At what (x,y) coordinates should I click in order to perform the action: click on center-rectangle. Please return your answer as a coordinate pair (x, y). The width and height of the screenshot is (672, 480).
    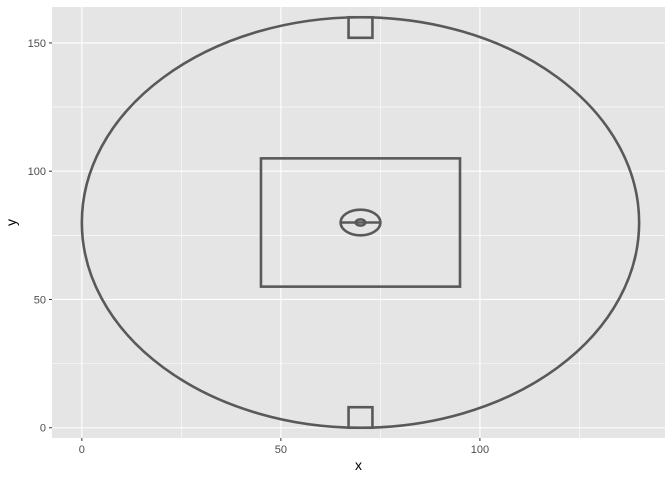
    Looking at the image, I should click on (360, 222).